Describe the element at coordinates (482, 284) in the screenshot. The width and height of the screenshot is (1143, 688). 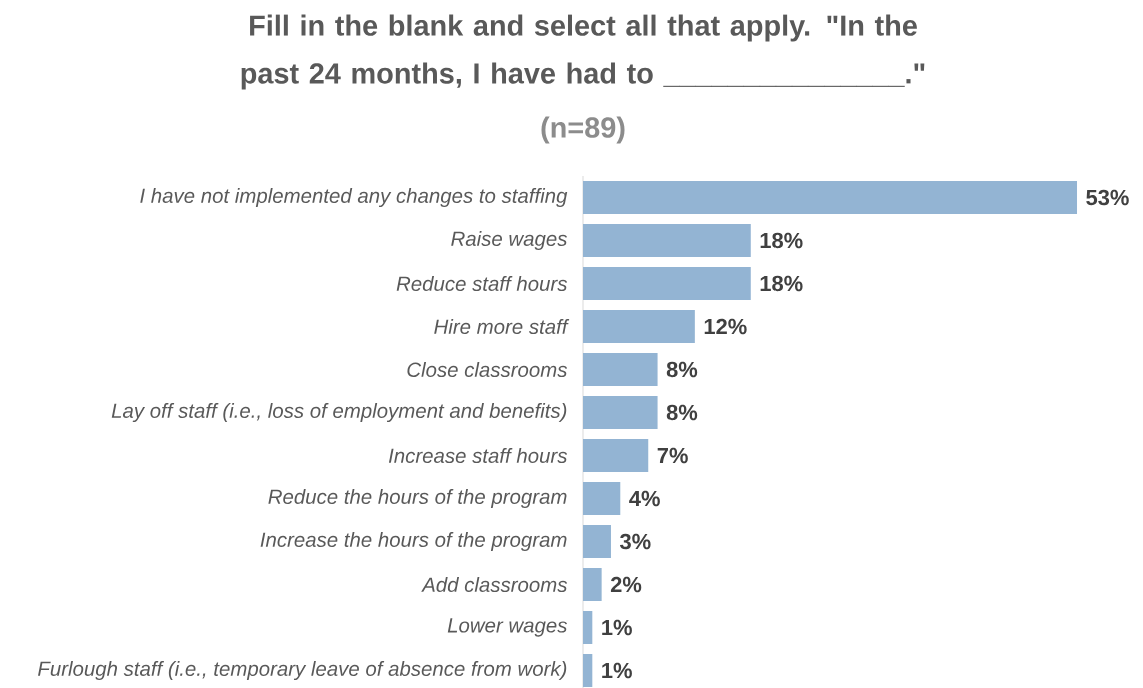
I see `y-tick-label: Reduce staff hours` at that location.